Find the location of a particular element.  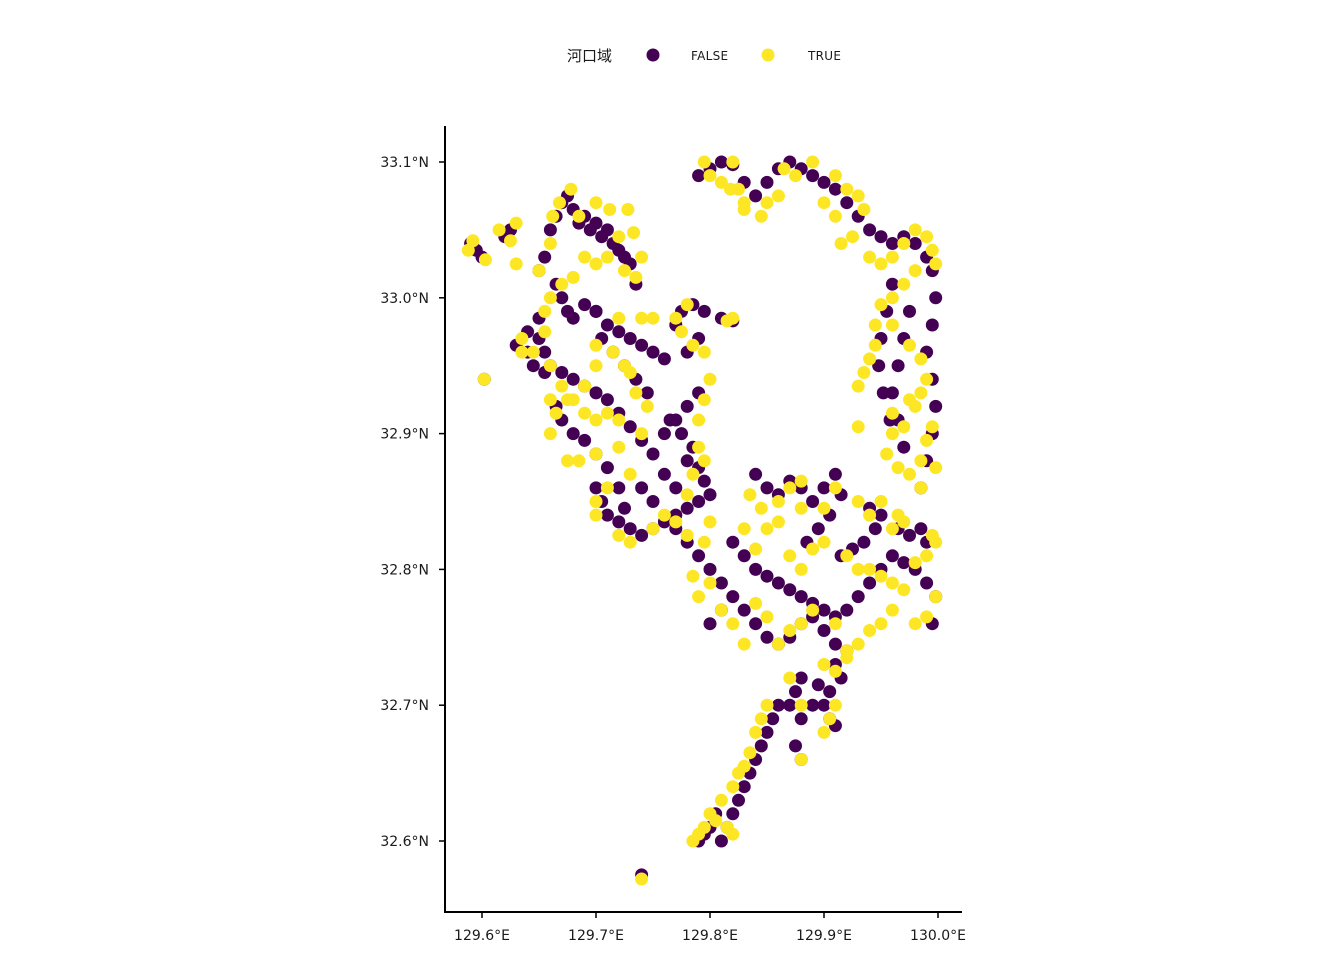

y-tick-label-3: 32.8°N is located at coordinates (404, 570).